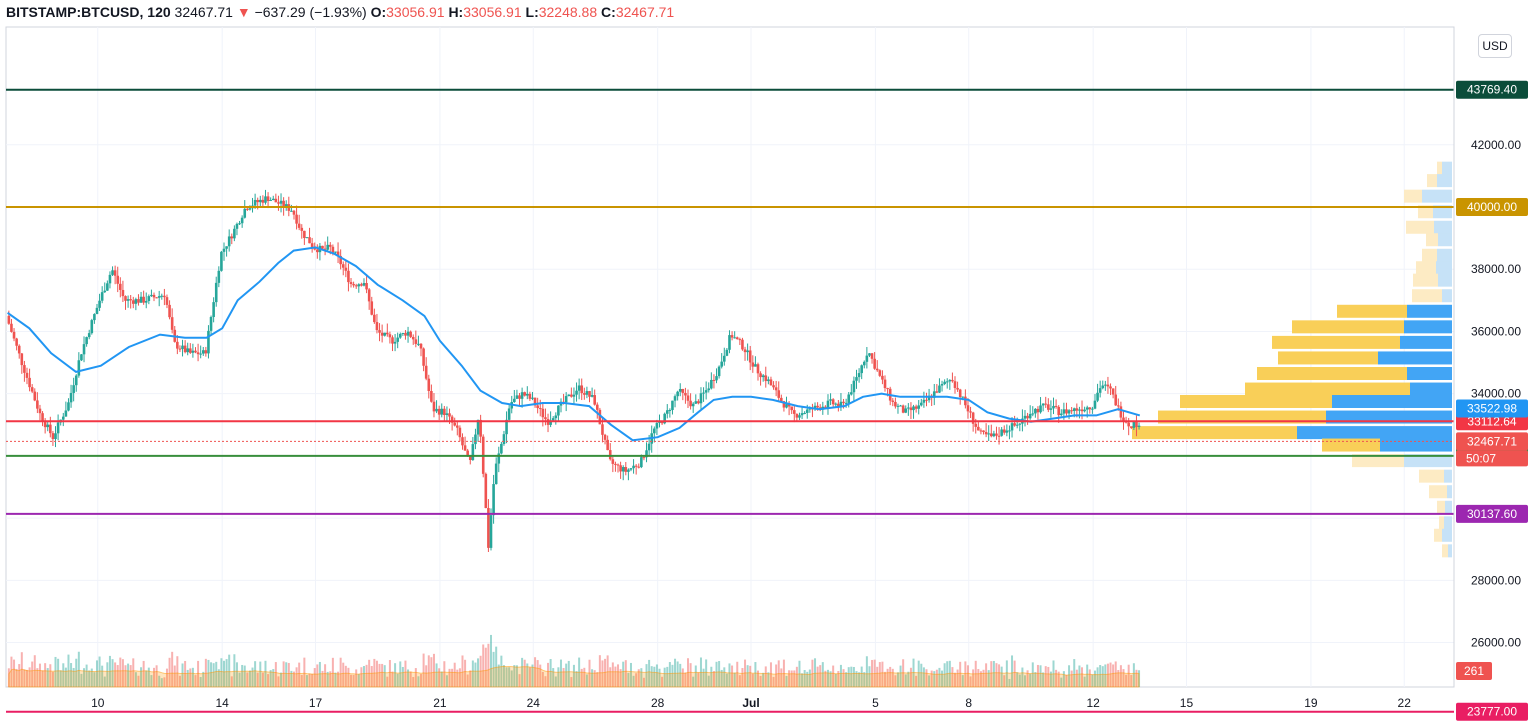 This screenshot has width=1536, height=725. I want to click on price-axis, so click(1495, 357).